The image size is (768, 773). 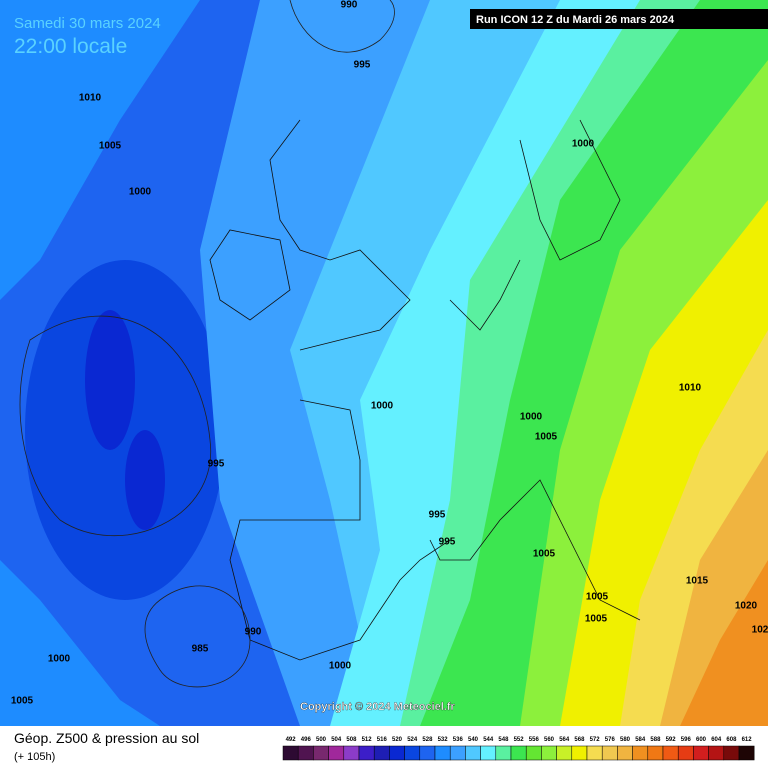 What do you see at coordinates (473, 740) in the screenshot?
I see `legend-label: 540` at bounding box center [473, 740].